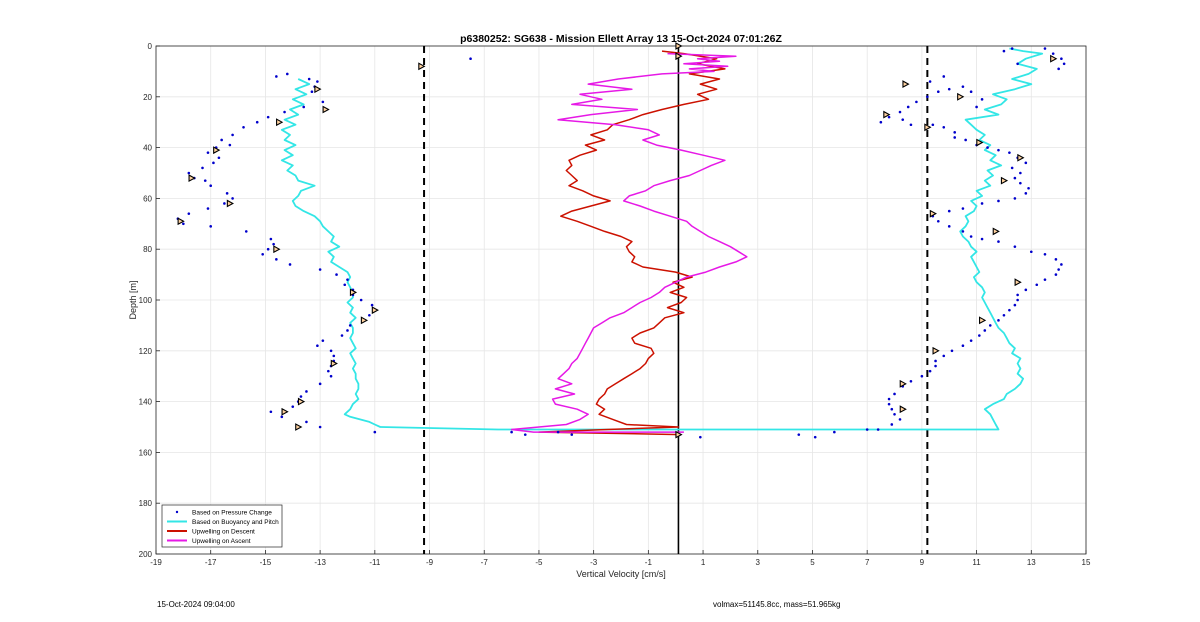 The image size is (1200, 622). Describe the element at coordinates (211, 562) in the screenshot. I see `x-tick-label: -17` at that location.